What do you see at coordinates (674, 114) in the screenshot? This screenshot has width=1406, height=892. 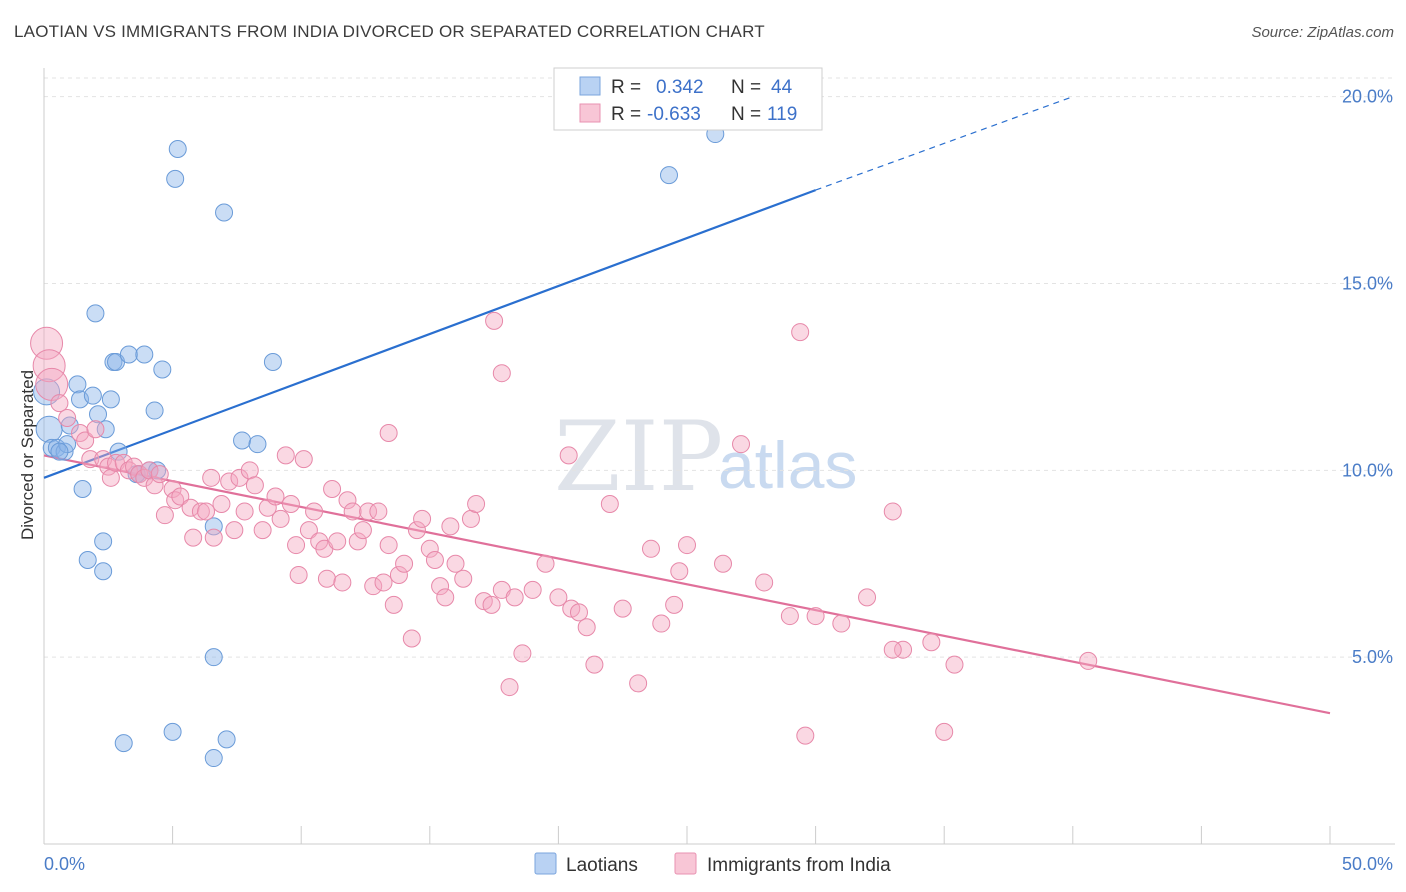 I see `legend-r-value-2: -0.633` at bounding box center [674, 114].